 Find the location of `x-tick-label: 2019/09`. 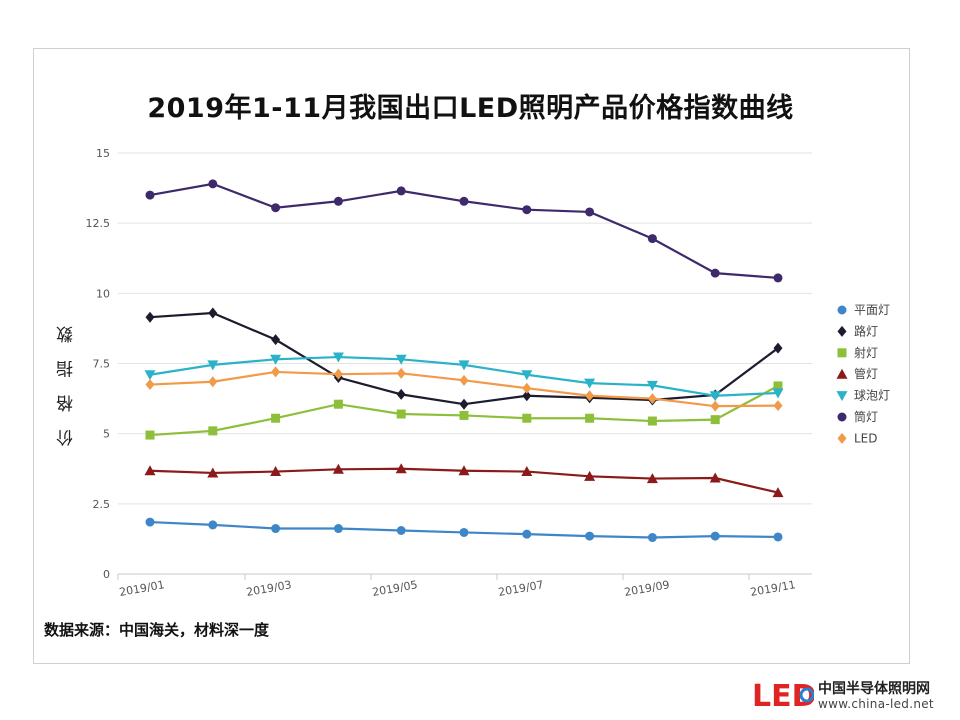

x-tick-label: 2019/09 is located at coordinates (646, 588).